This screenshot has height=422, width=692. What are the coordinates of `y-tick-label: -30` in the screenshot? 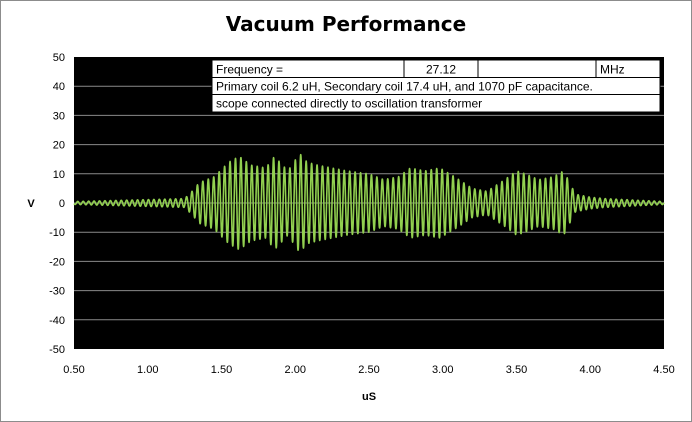 It's located at (57, 292).